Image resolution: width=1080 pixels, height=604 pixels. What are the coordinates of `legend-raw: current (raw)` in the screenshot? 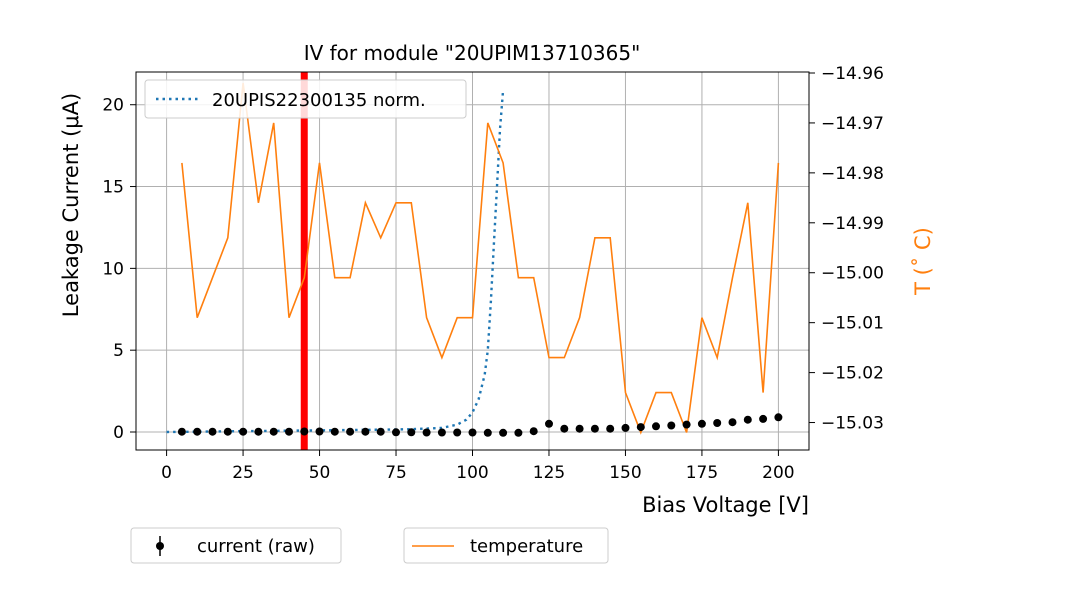 It's located at (236, 545).